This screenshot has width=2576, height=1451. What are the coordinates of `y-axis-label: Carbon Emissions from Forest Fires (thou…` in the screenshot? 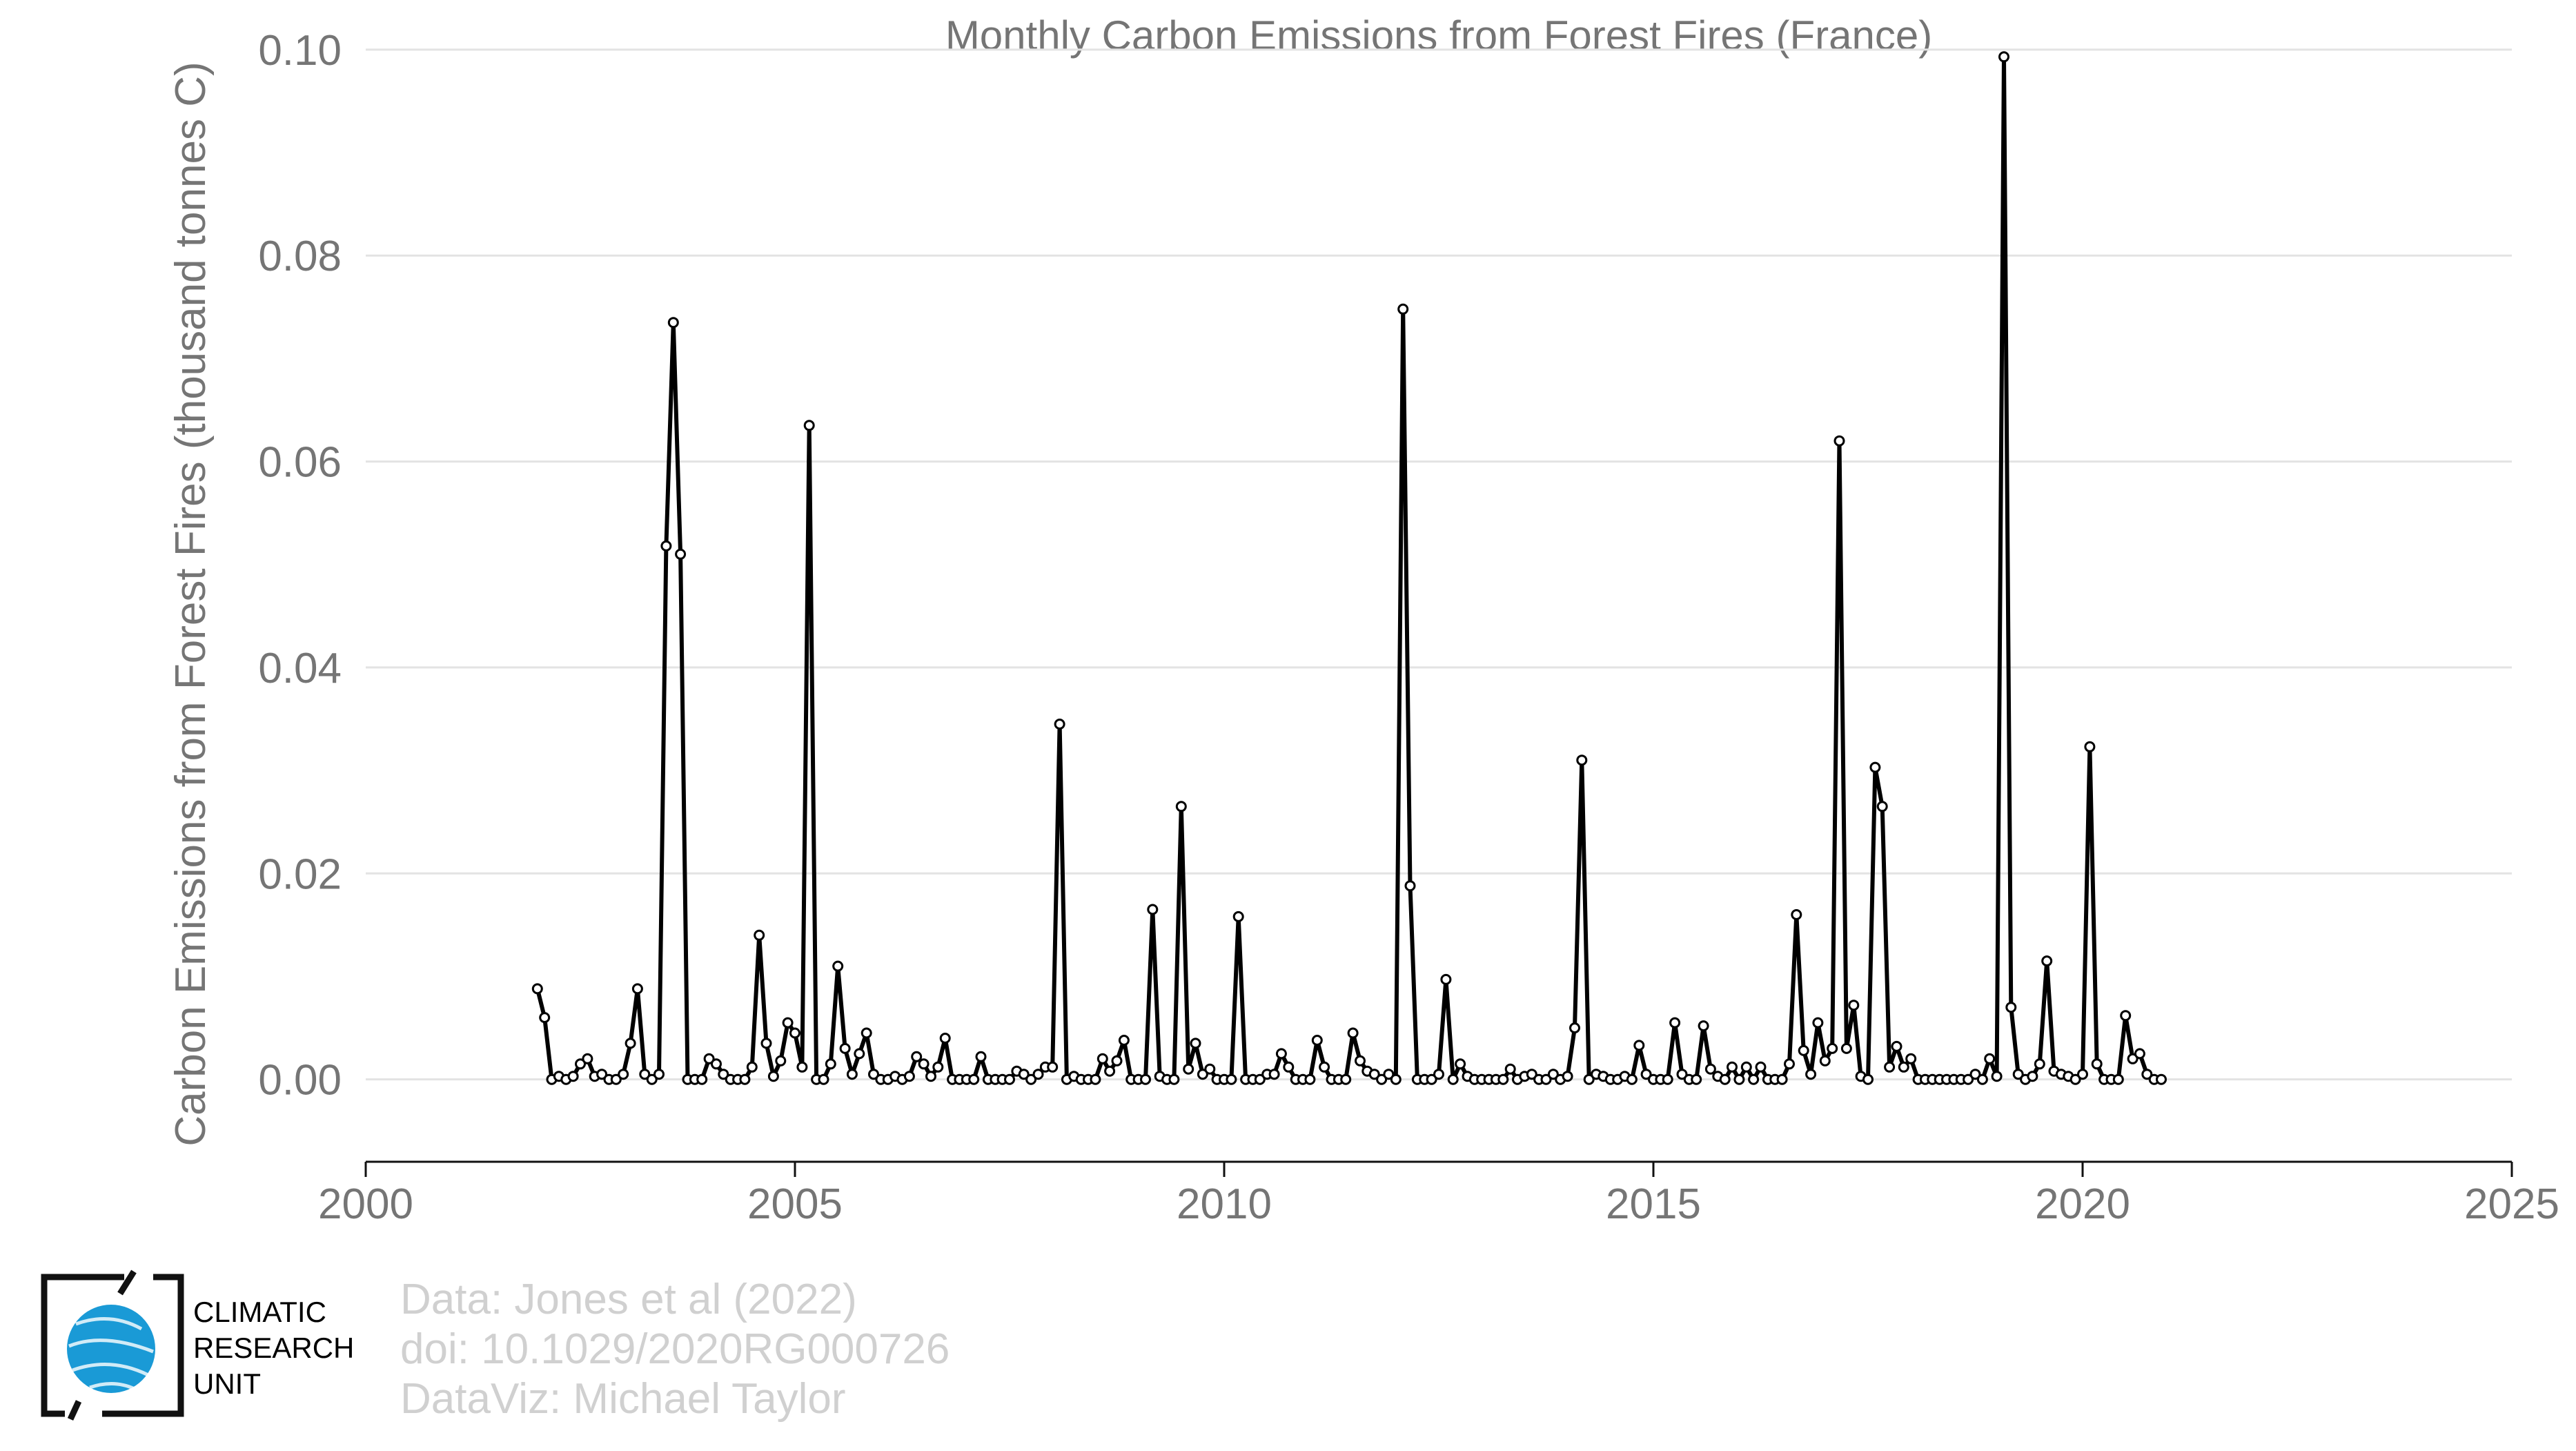 It's located at (191, 603).